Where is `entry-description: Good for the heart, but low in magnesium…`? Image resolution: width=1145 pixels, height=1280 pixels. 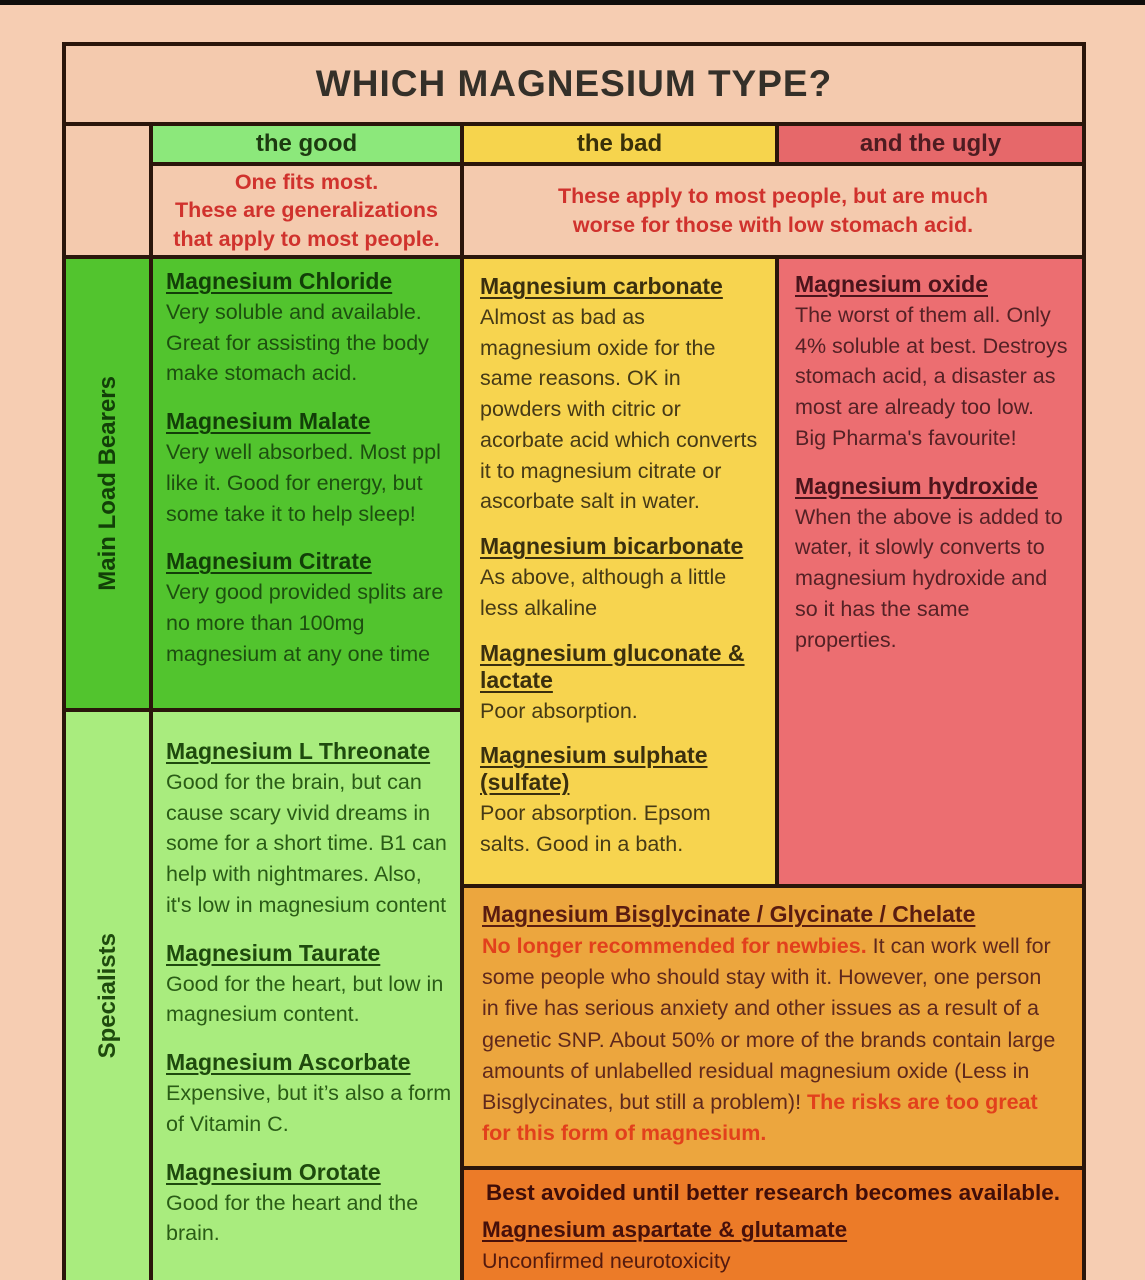 entry-description: Good for the heart, but low in magnesium… is located at coordinates (305, 999).